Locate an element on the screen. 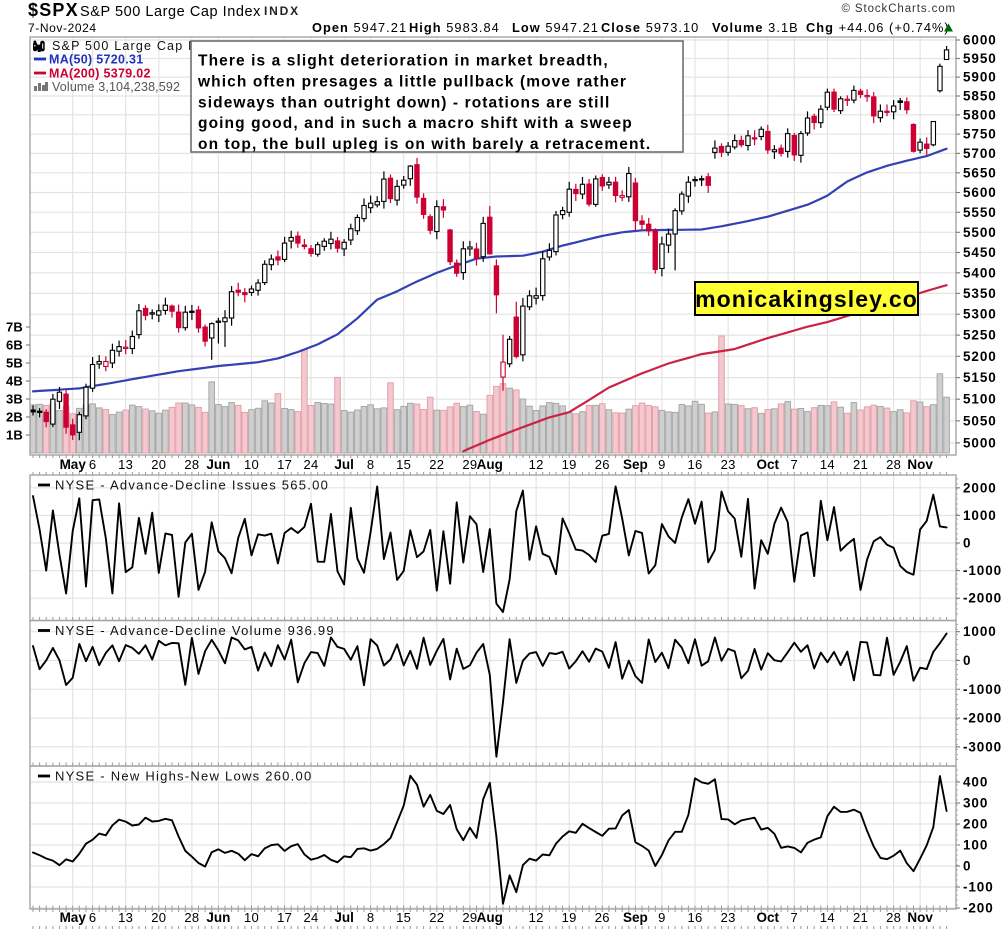  svg-text: 5250 is located at coordinates (980, 335).